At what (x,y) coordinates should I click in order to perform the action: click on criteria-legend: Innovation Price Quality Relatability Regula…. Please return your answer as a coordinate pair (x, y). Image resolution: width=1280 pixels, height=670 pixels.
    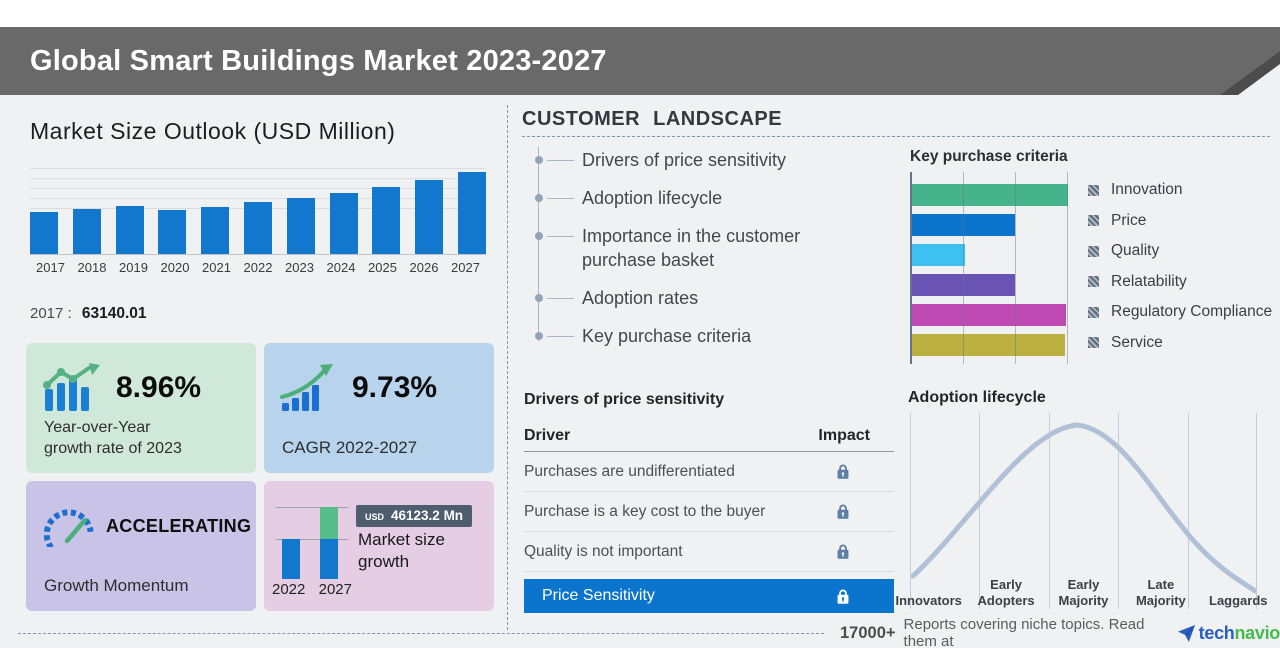
    Looking at the image, I should click on (1180, 266).